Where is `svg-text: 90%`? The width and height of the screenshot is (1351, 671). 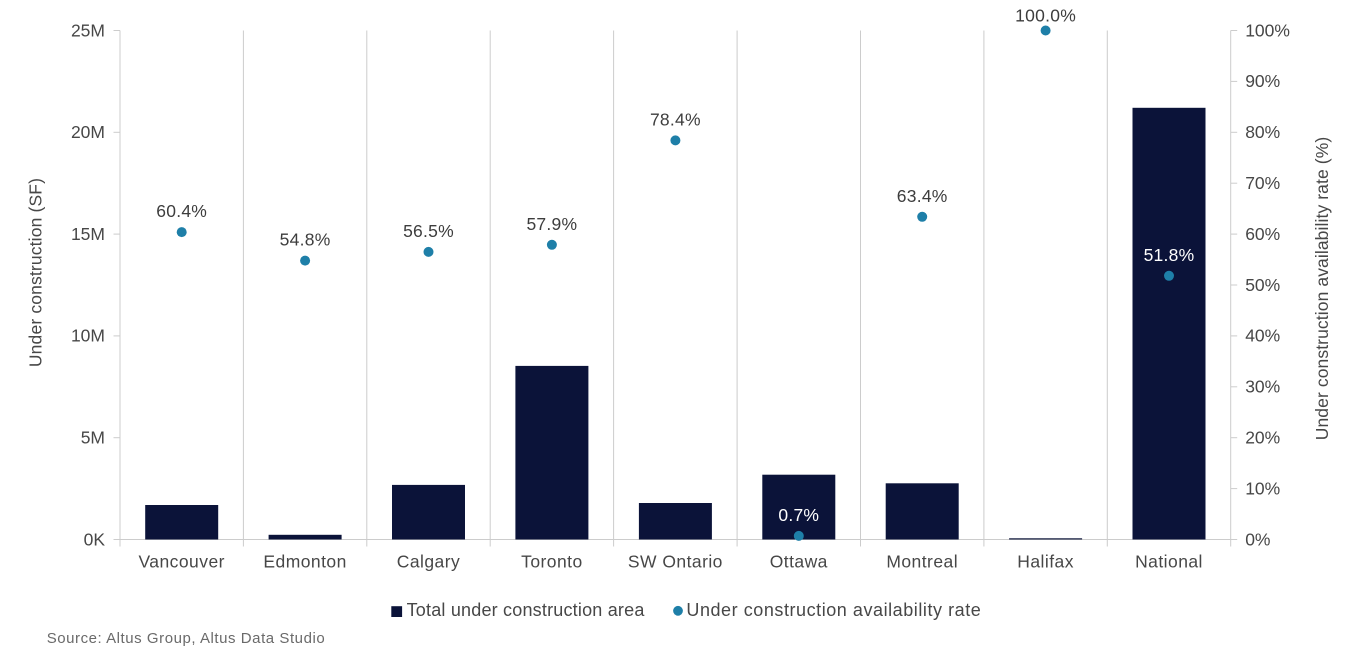 svg-text: 90% is located at coordinates (1262, 81).